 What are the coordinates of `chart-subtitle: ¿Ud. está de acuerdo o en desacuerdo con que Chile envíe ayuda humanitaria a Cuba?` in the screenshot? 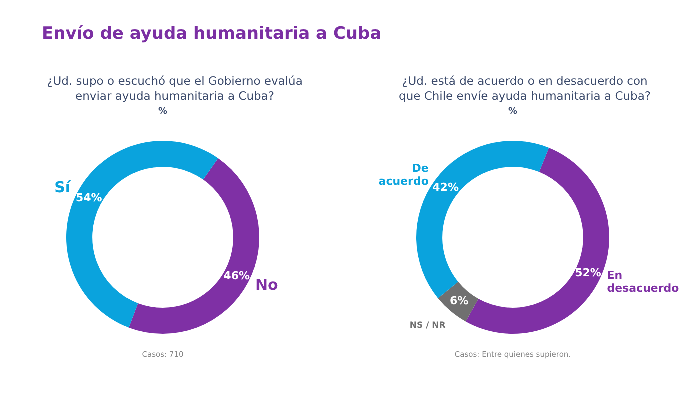 It's located at (525, 89).